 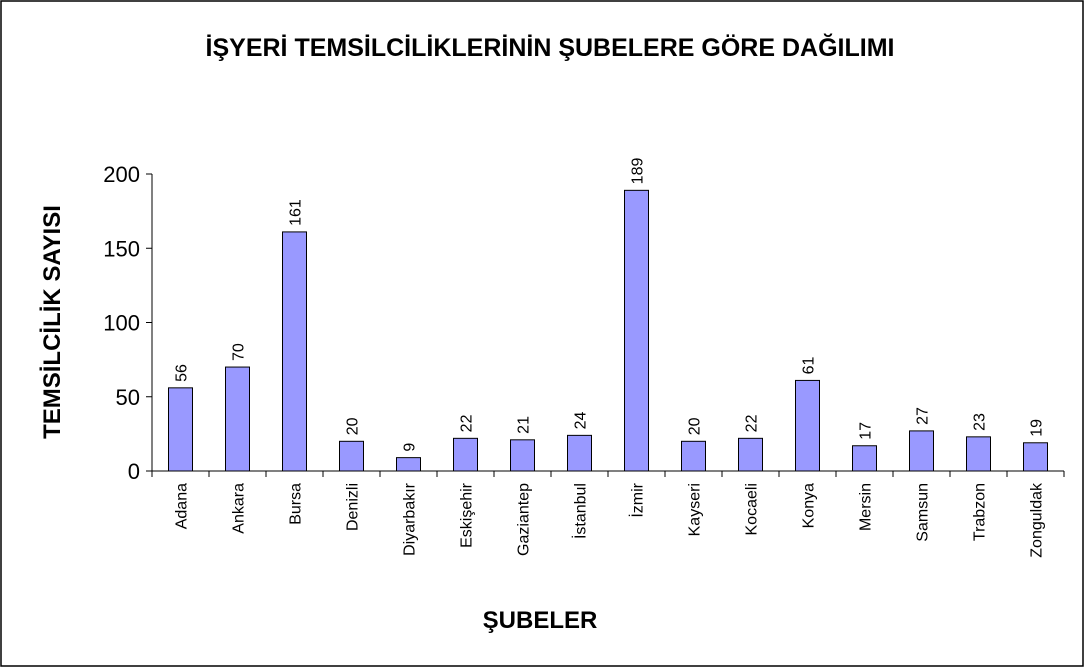 What do you see at coordinates (1037, 520) in the screenshot?
I see `x-tick-label: Zonguldak` at bounding box center [1037, 520].